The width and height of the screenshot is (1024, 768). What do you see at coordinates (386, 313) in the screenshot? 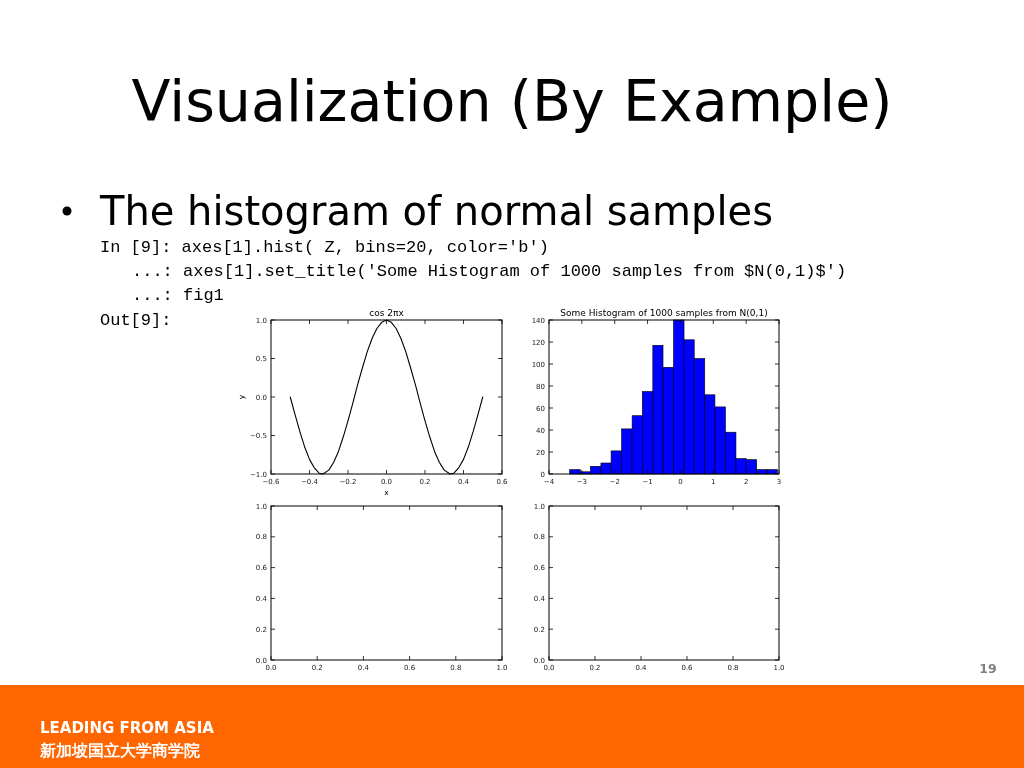
I see `title: cos 2πx` at bounding box center [386, 313].